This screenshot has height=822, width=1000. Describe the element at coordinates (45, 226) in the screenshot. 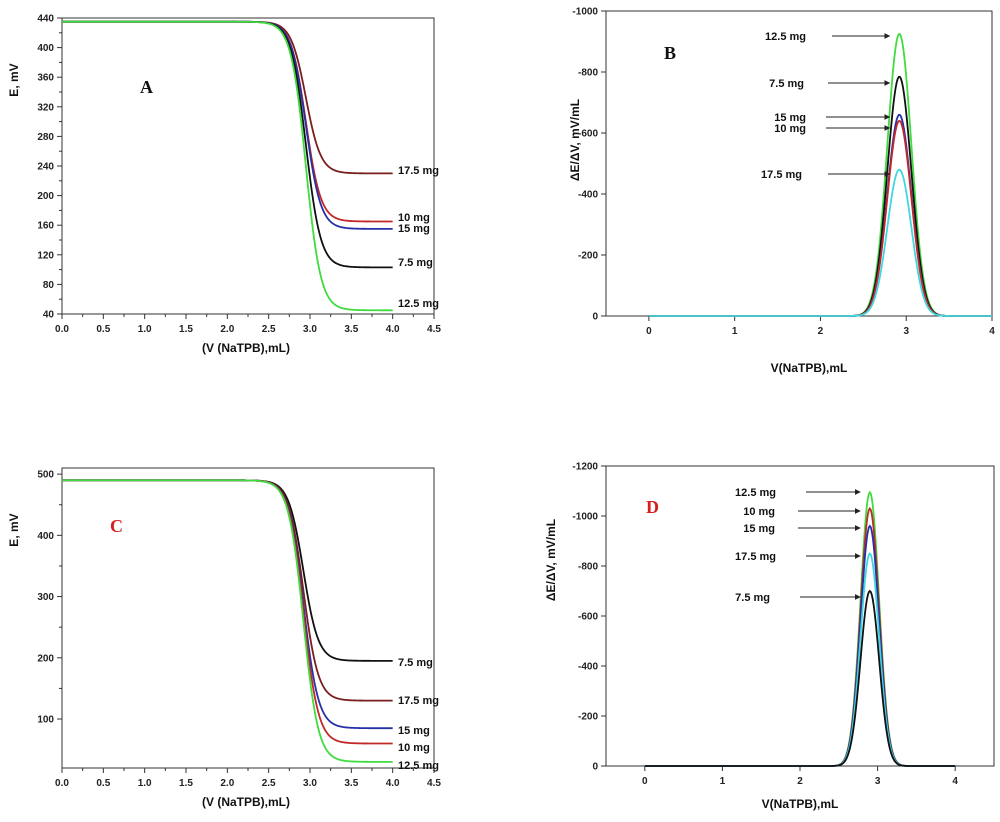

I see `y-tick-label: 160` at that location.